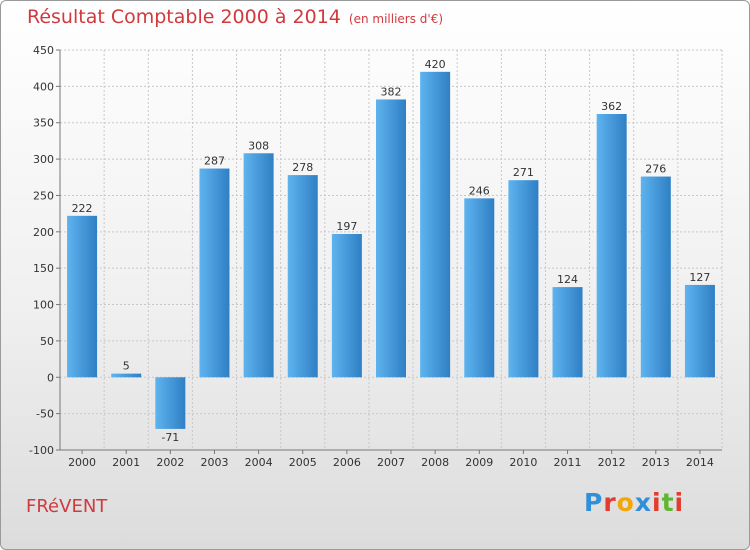  Describe the element at coordinates (41, 250) in the screenshot. I see `y-tick-labels: -100 -50 0 50 100 150 200 250 300 350 400 450` at that location.